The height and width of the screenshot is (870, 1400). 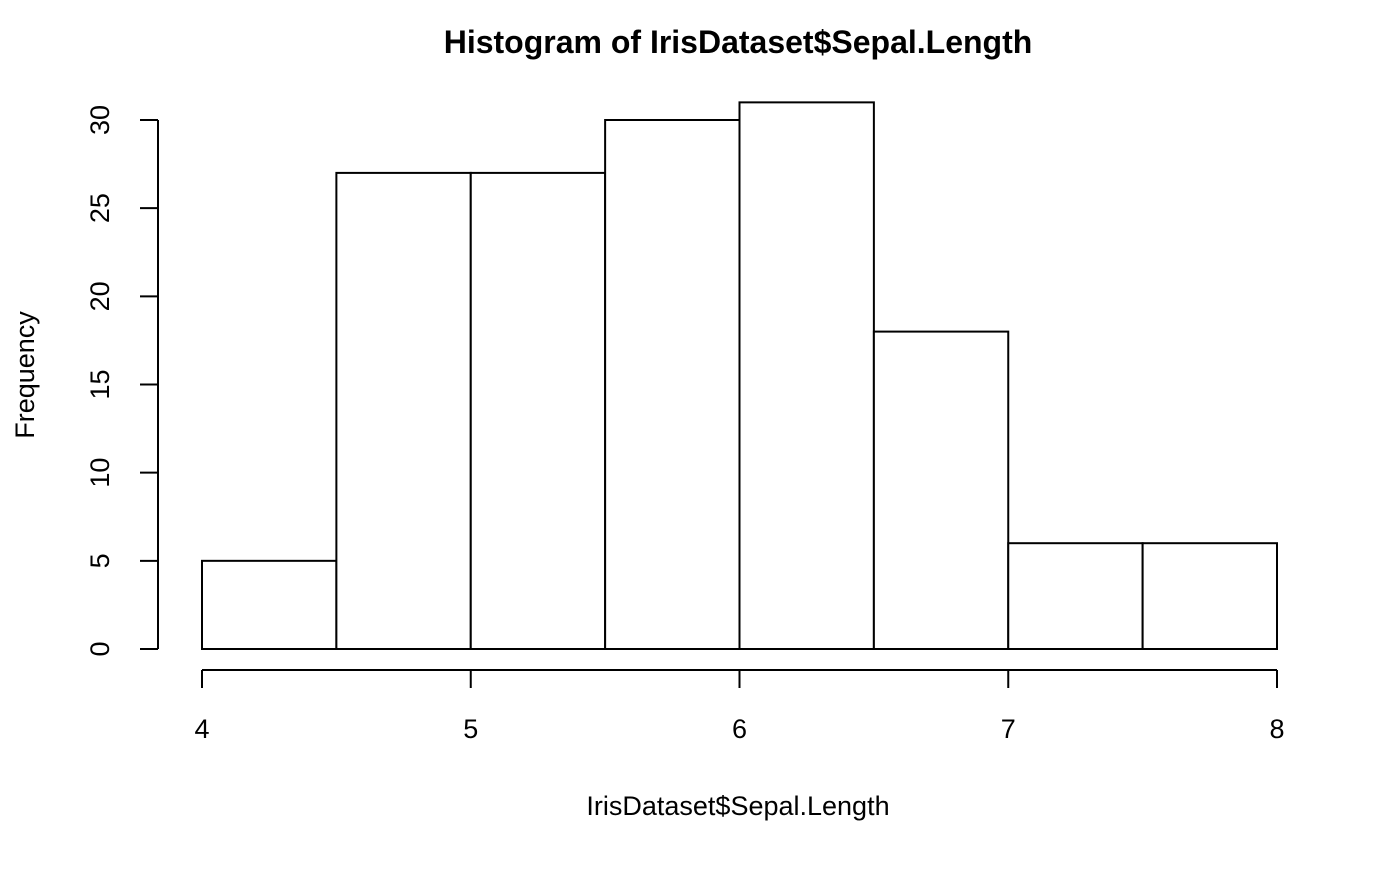 What do you see at coordinates (1276, 729) in the screenshot?
I see `x-tick-label: 8` at bounding box center [1276, 729].